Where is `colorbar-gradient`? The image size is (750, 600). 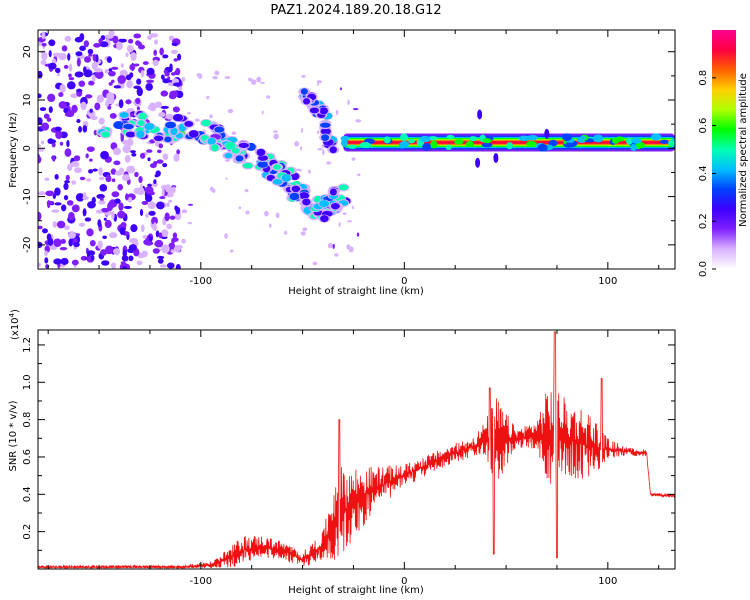
colorbar-gradient is located at coordinates (724, 149).